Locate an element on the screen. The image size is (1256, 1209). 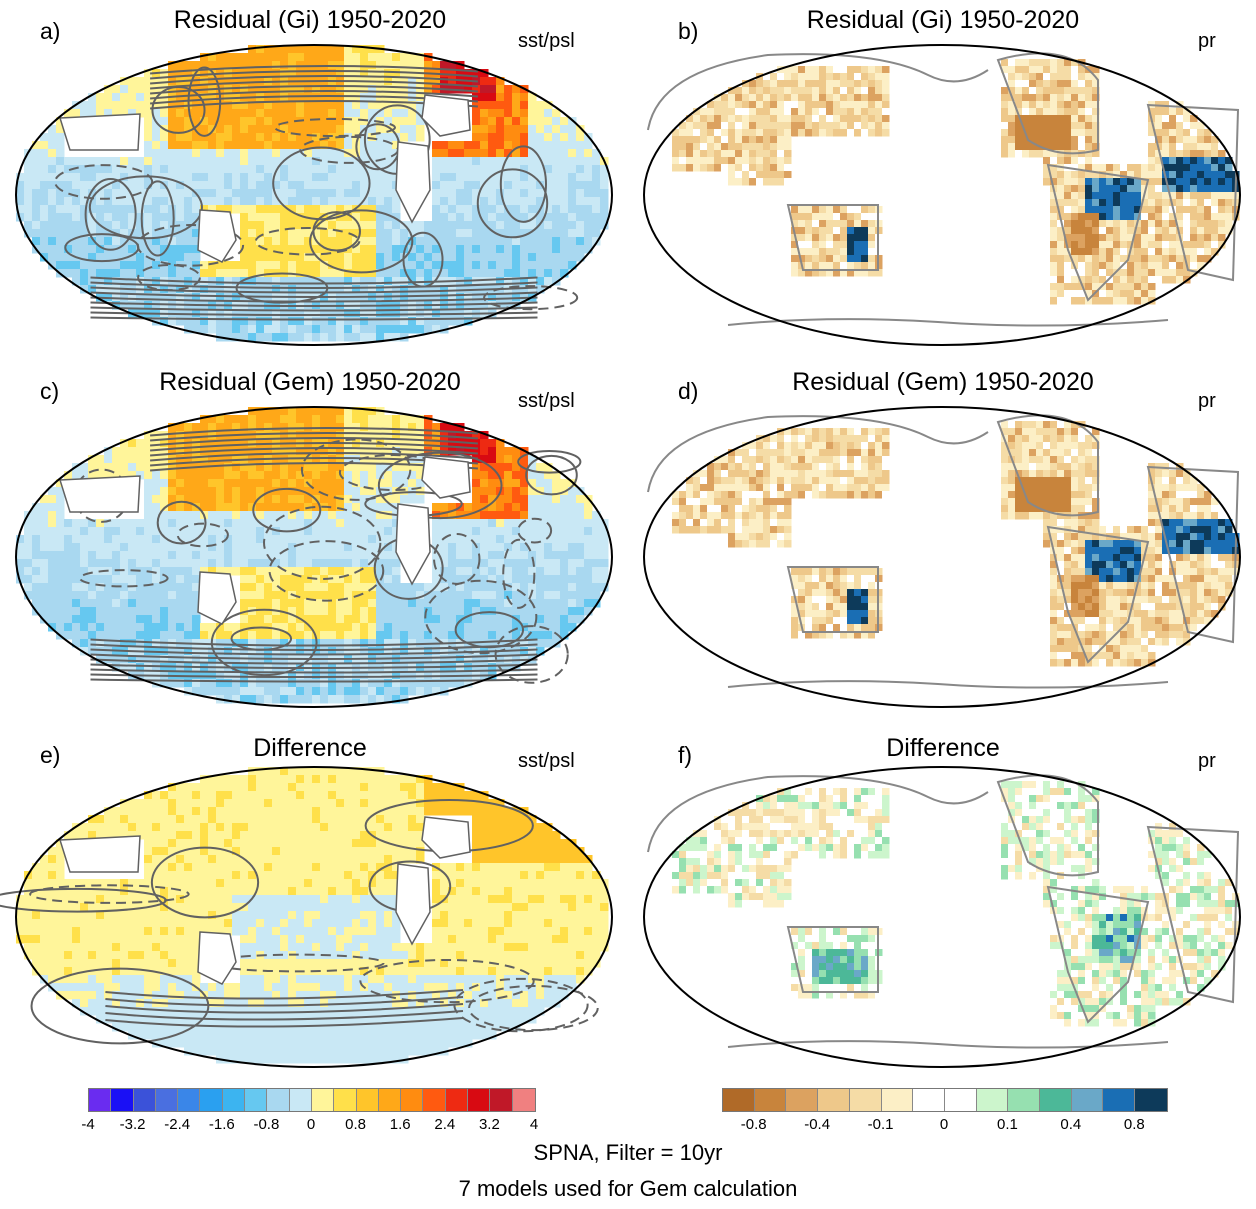
colorbar-tick-label: -2.4 is located at coordinates (177, 1124).